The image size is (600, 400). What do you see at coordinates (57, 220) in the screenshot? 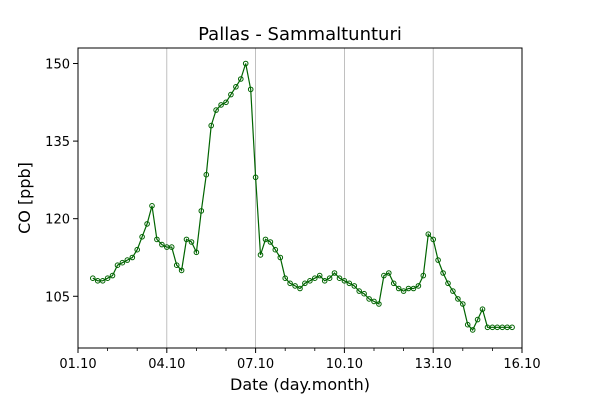
I see `y-tick-label: 120` at bounding box center [57, 220].